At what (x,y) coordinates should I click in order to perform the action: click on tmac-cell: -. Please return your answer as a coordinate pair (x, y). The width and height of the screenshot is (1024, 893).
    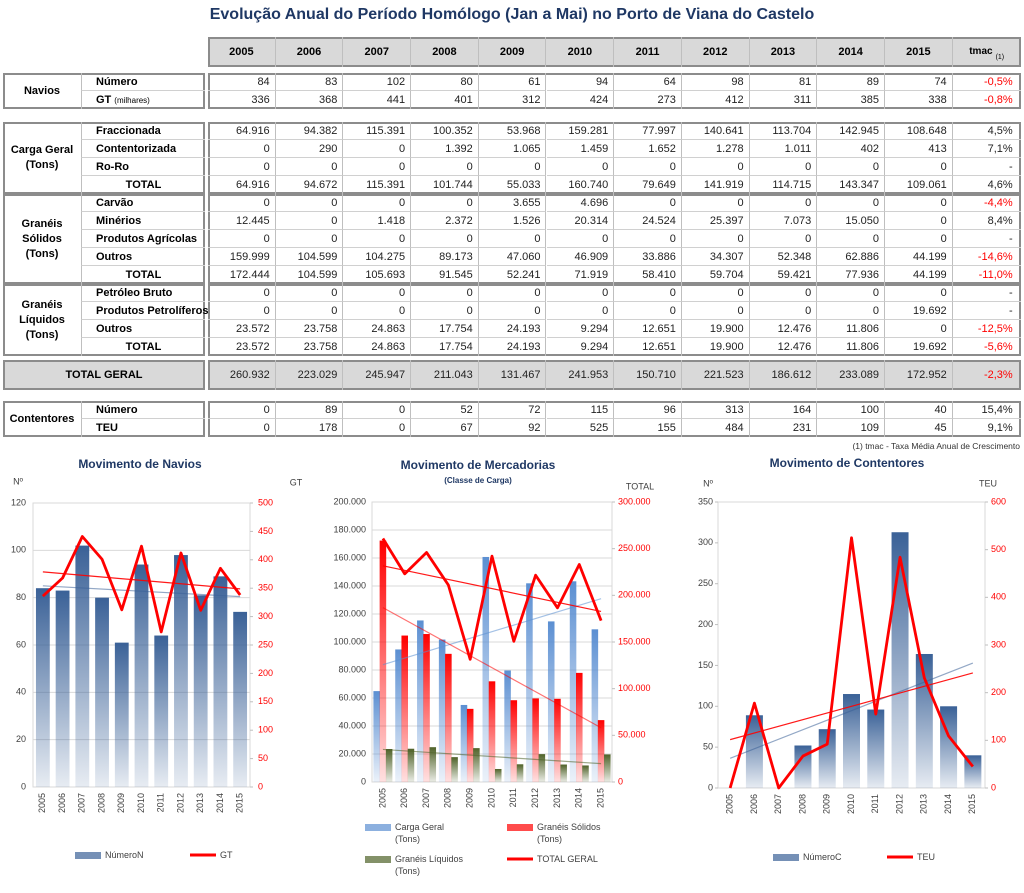
    Looking at the image, I should click on (986, 311).